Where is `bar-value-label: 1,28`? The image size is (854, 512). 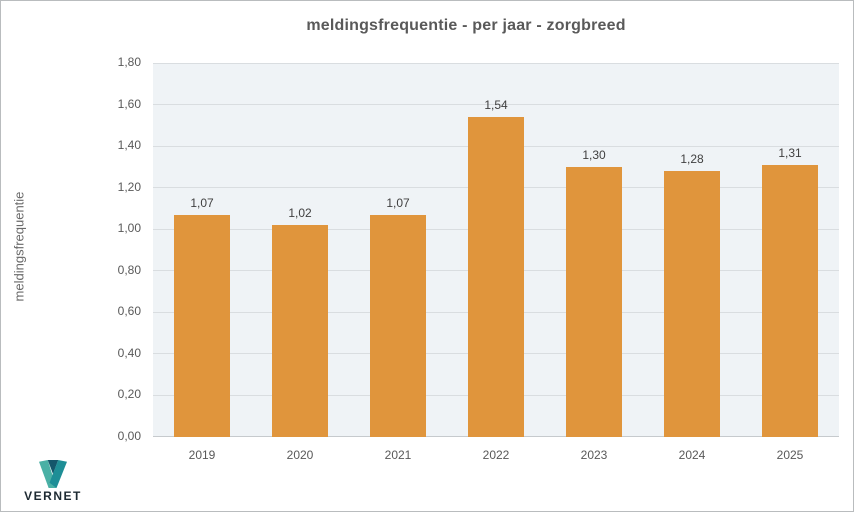
bar-value-label: 1,28 is located at coordinates (692, 159).